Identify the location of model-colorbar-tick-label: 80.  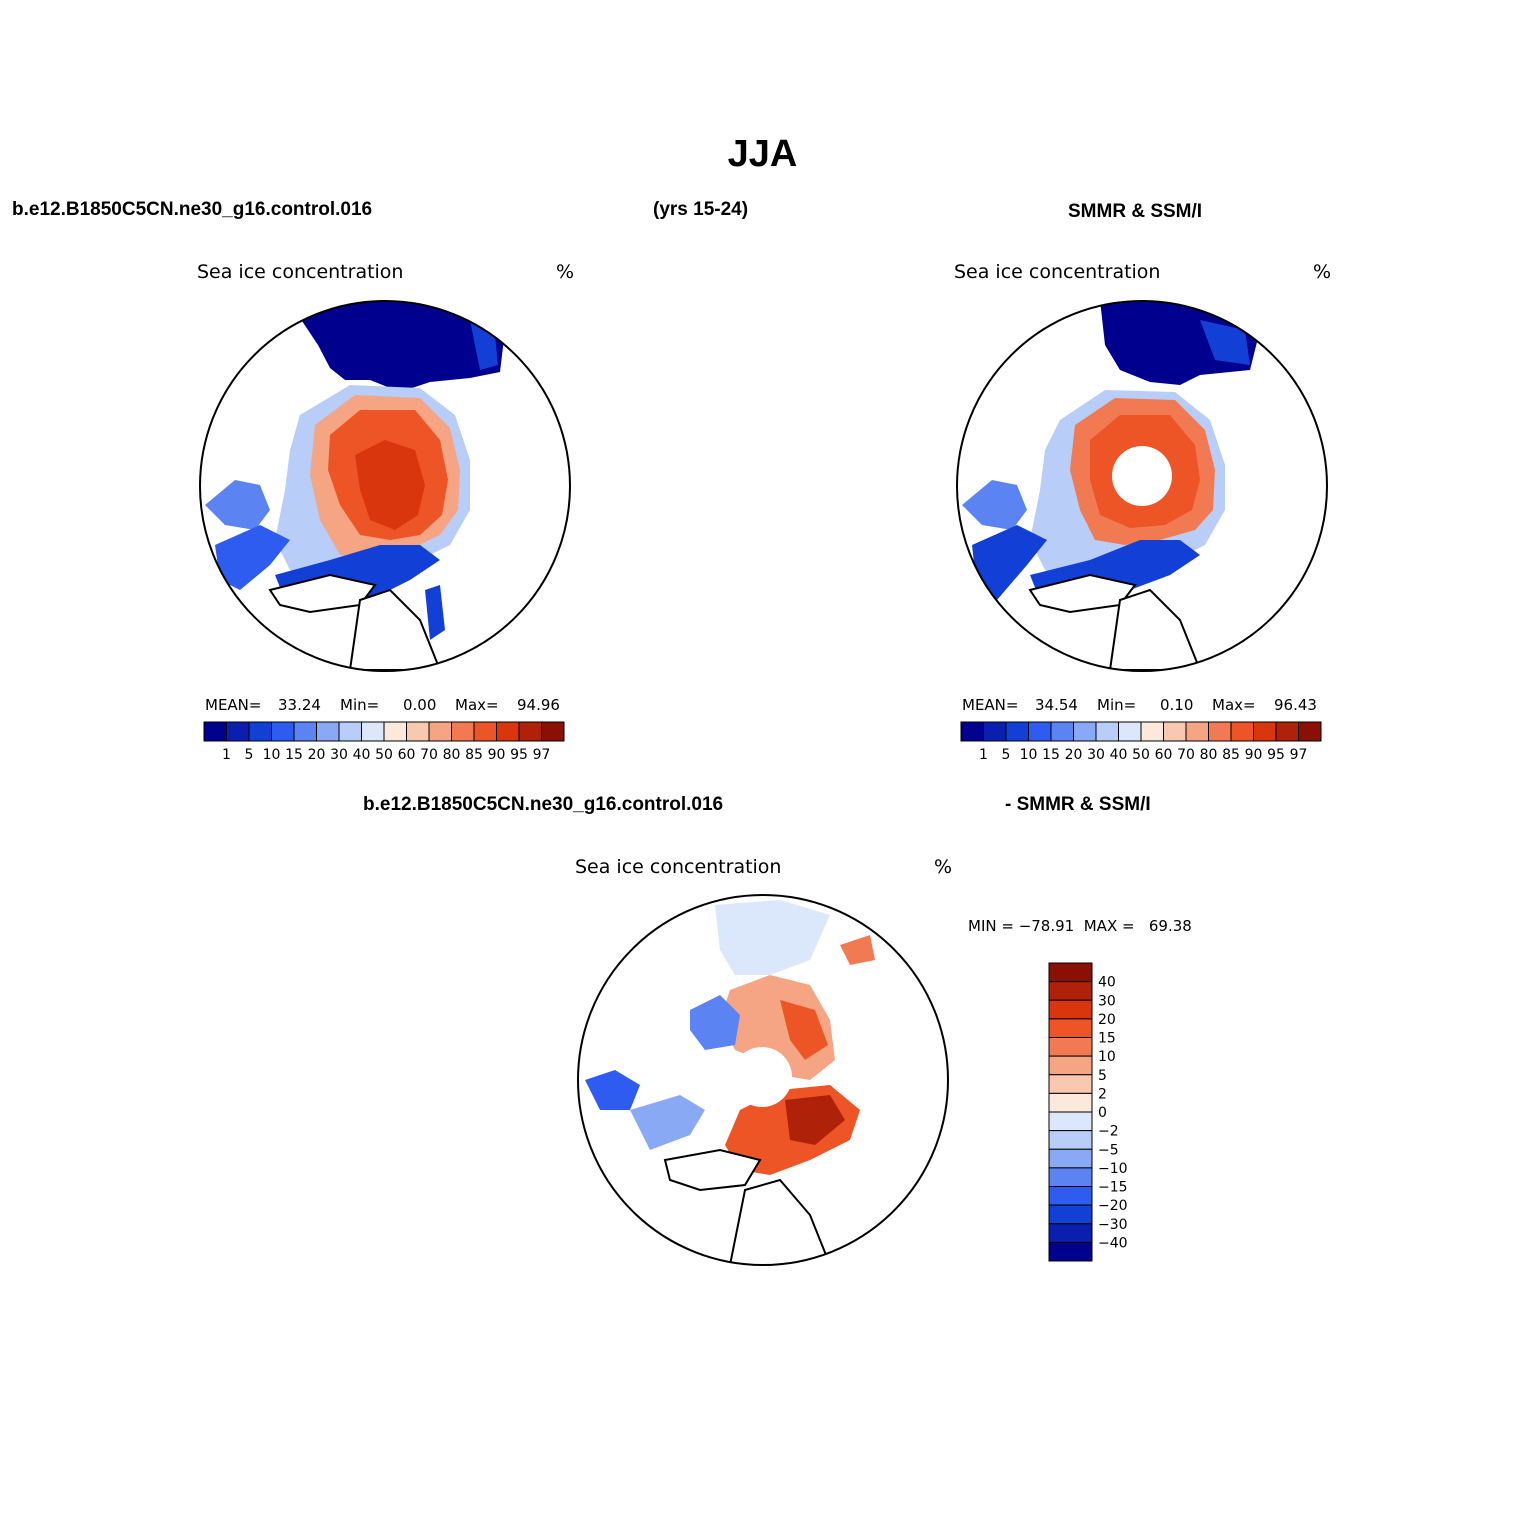
(452, 755).